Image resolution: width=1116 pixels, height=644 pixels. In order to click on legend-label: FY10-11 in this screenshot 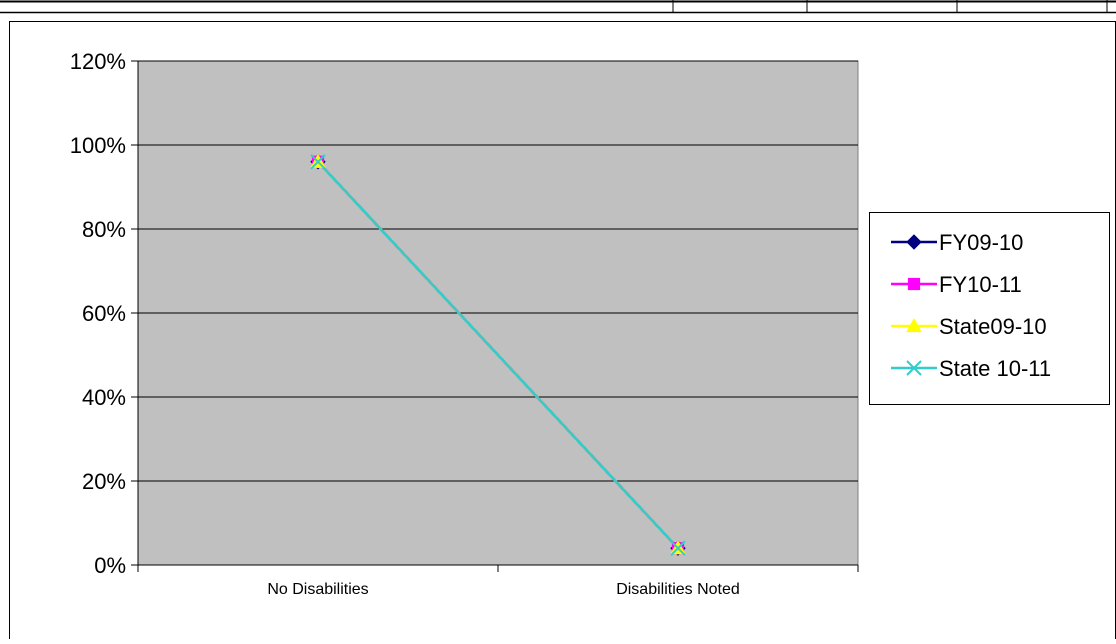, I will do `click(980, 284)`.